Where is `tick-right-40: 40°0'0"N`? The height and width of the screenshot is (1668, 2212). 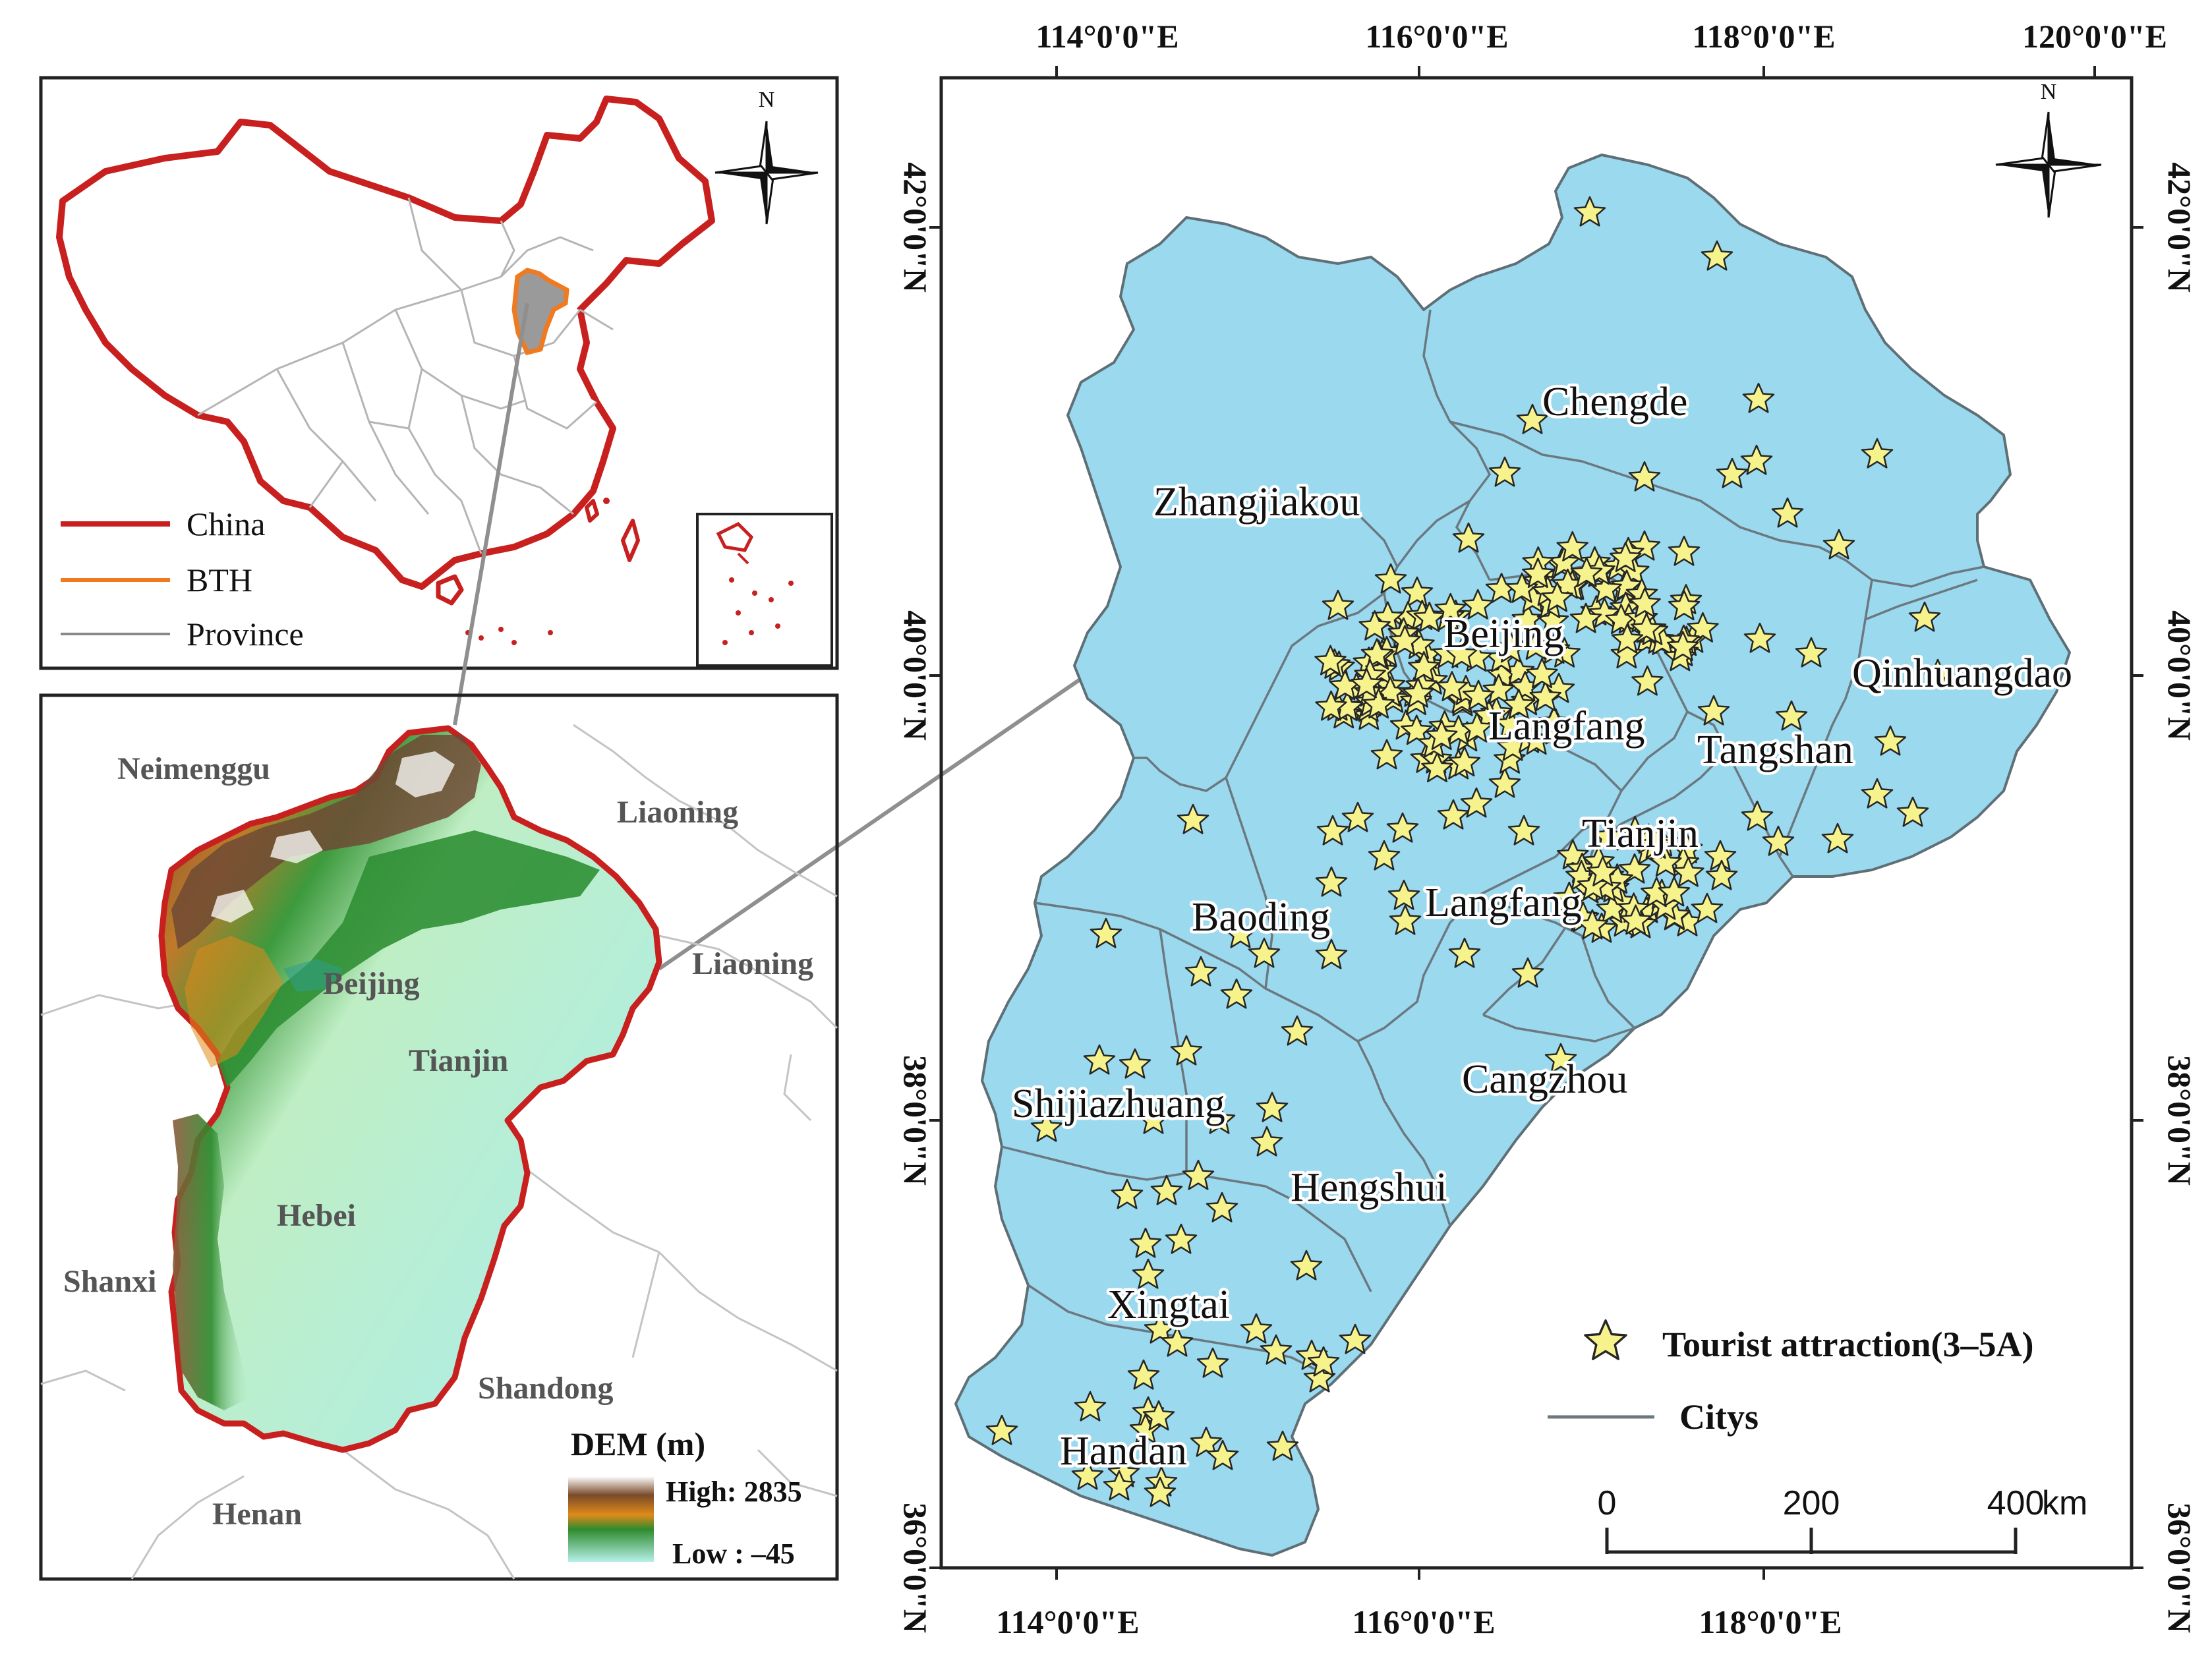
tick-right-40: 40°0'0"N is located at coordinates (2179, 675).